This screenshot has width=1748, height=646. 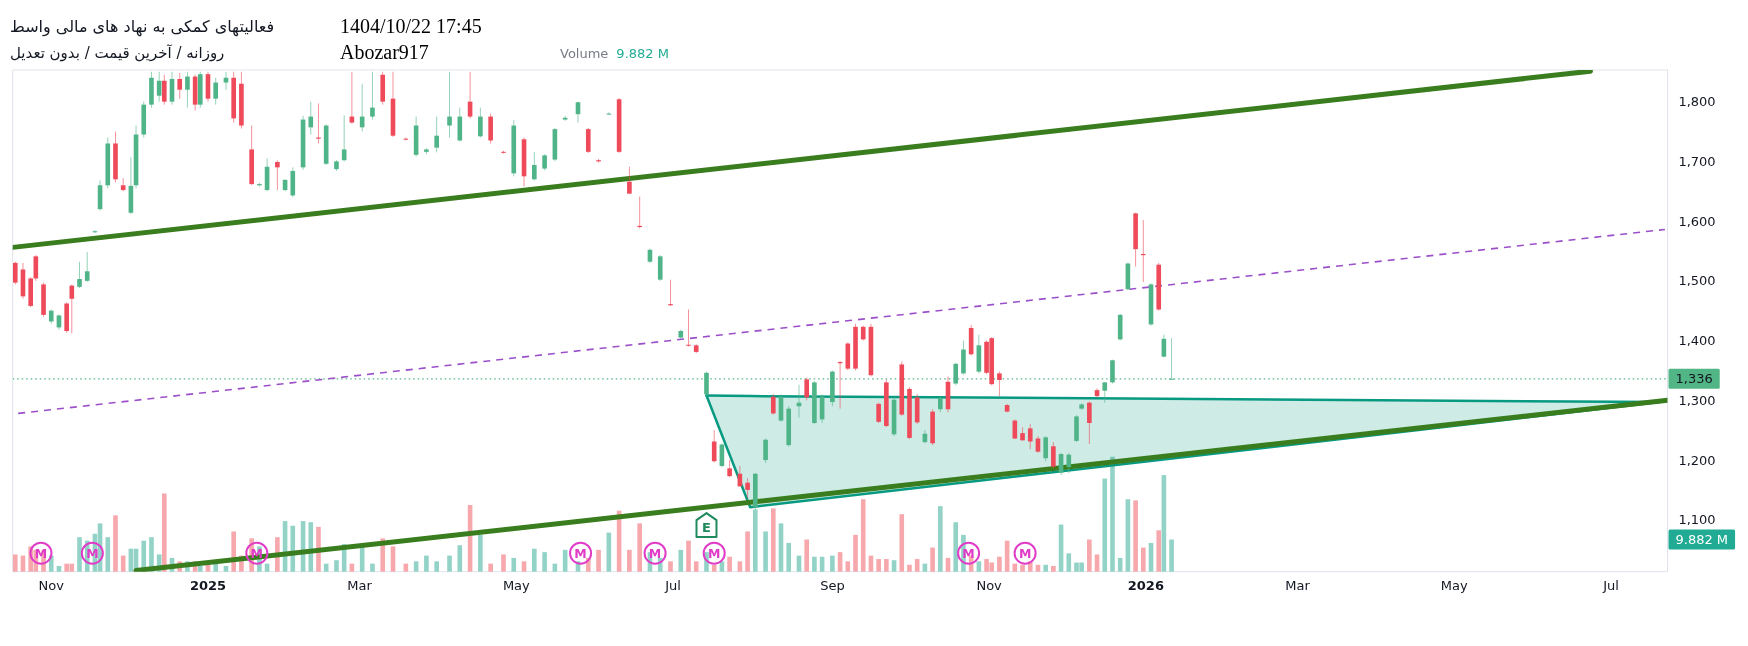 I want to click on ref-line-label: 1,336, so click(x=1694, y=379).